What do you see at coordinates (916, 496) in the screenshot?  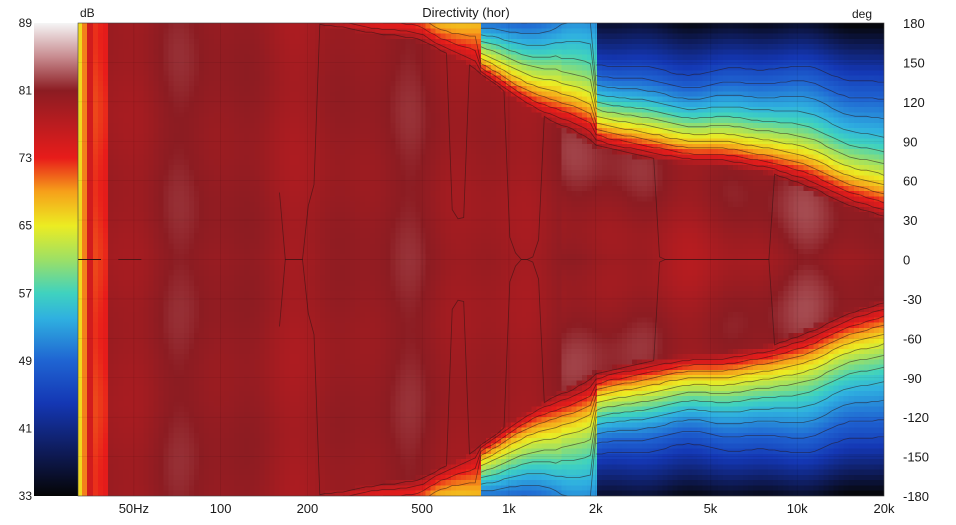 I see `y-tick--180: -180` at bounding box center [916, 496].